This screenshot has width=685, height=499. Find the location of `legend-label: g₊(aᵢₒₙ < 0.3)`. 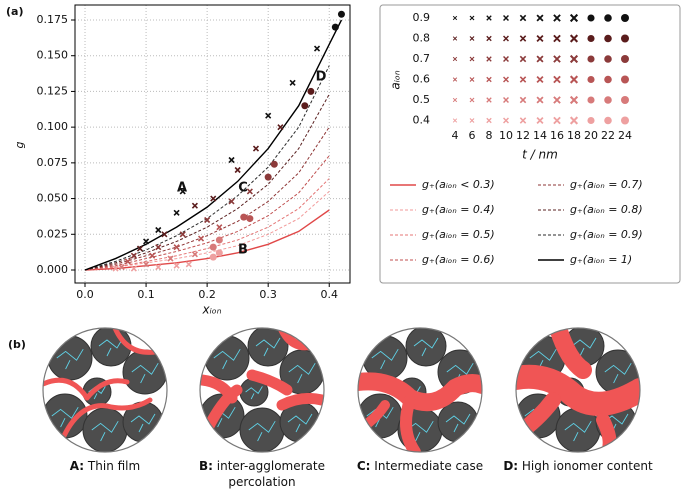

legend-label: g₊(aᵢₒₙ < 0.3) is located at coordinates (458, 184).